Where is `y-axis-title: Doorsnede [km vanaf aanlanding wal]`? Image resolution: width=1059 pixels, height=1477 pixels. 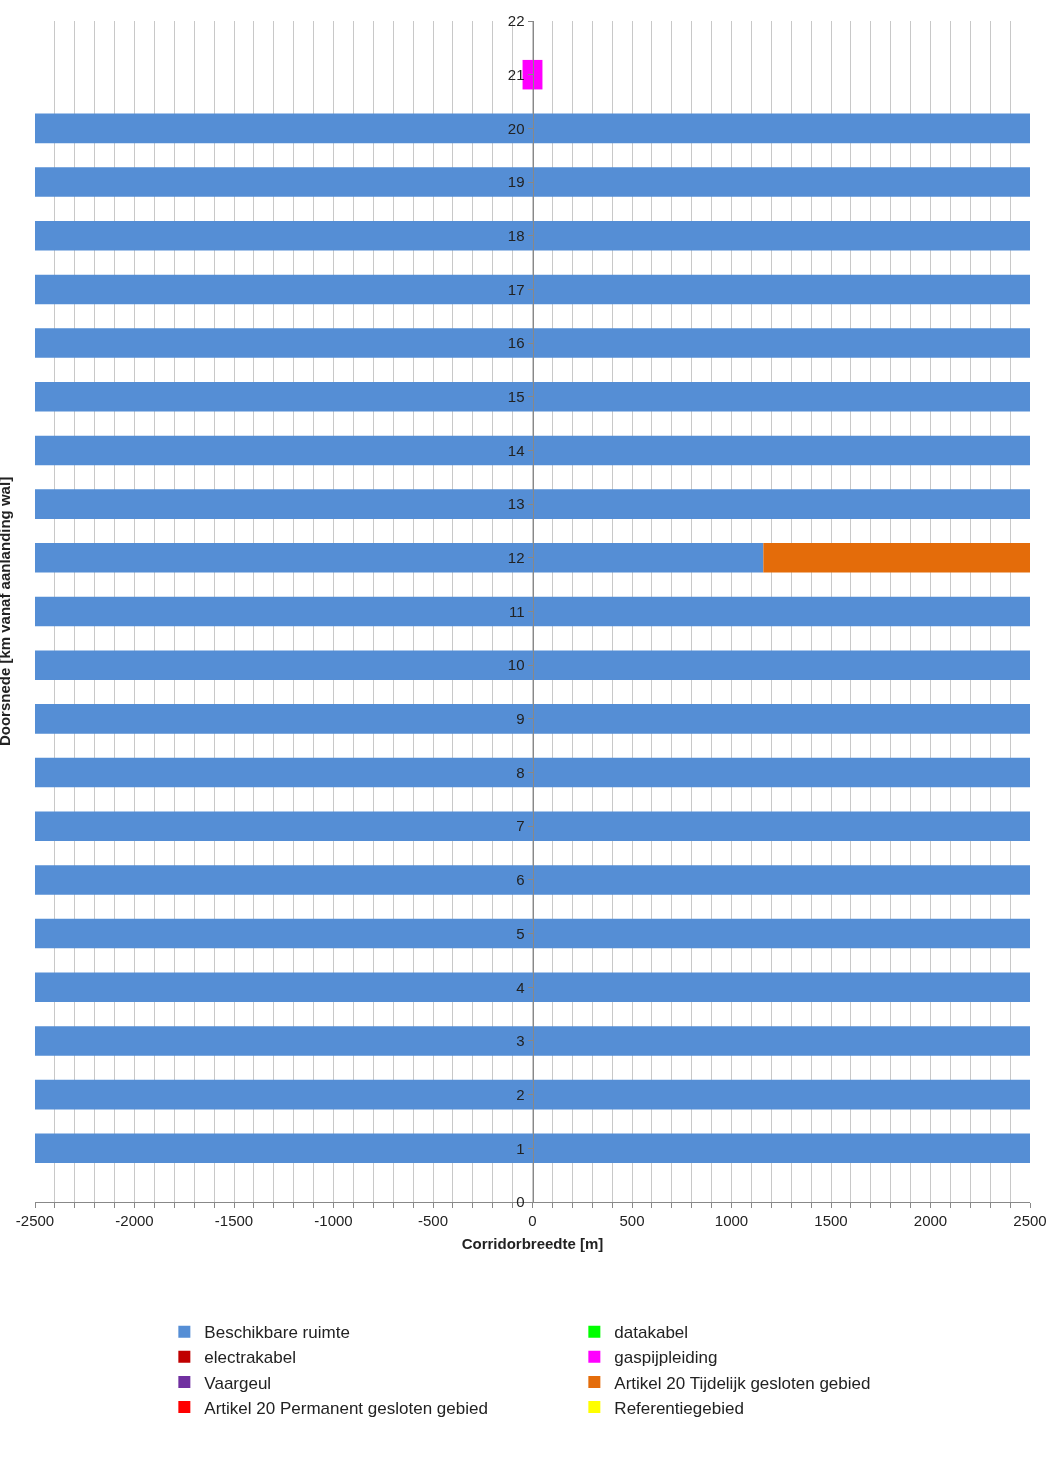 y-axis-title: Doorsnede [km vanaf aanlanding wal] is located at coordinates (7, 611).